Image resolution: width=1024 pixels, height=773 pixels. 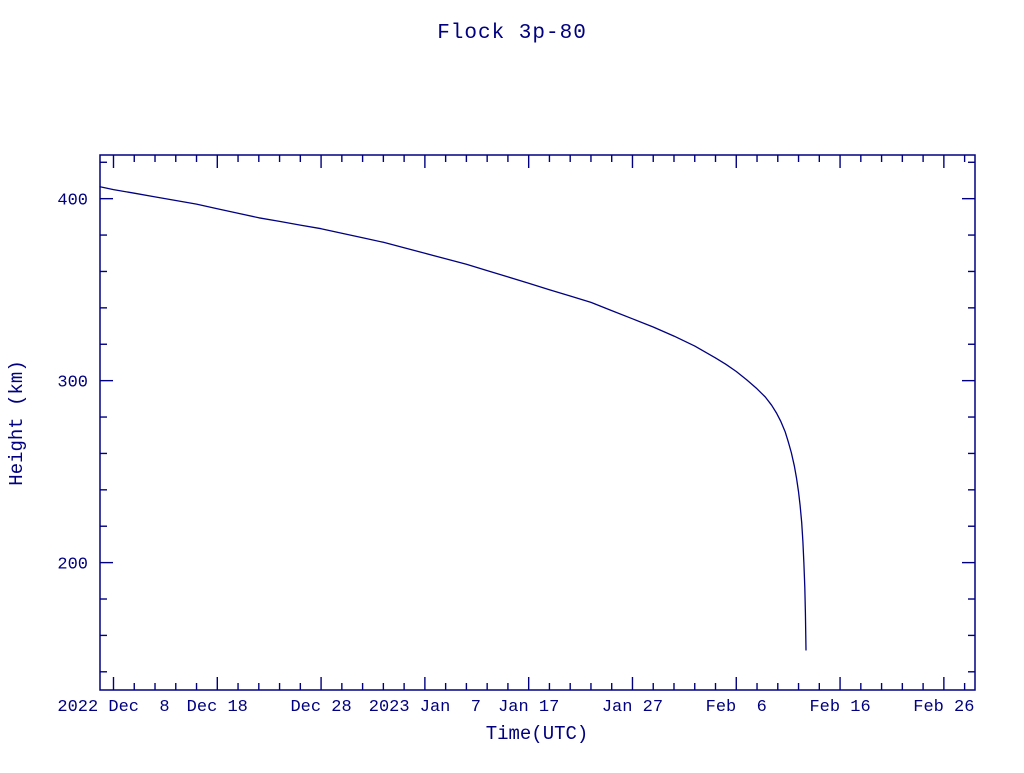 What do you see at coordinates (217, 707) in the screenshot?
I see `x-tick-label: Dec 18` at bounding box center [217, 707].